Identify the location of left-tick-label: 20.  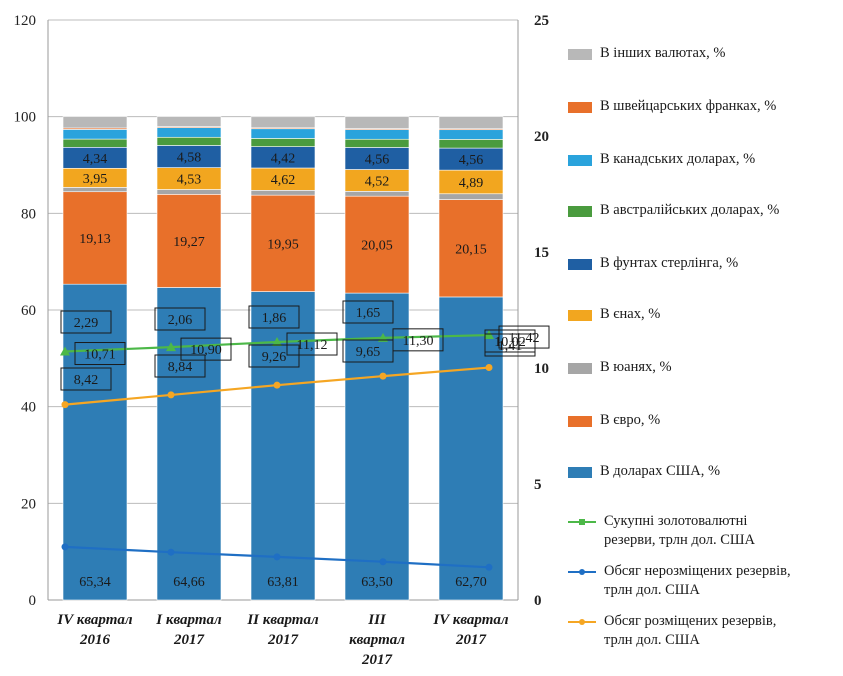
(28, 504).